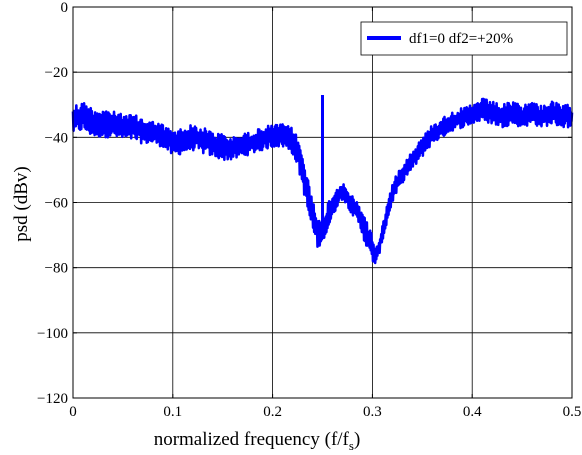  Describe the element at coordinates (56, 204) in the screenshot. I see `y-tick-label: −60` at that location.